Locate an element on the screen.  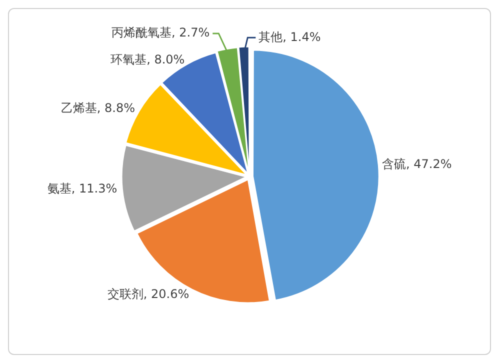
slice-label: 含硫, 47.2% is located at coordinates (417, 163).